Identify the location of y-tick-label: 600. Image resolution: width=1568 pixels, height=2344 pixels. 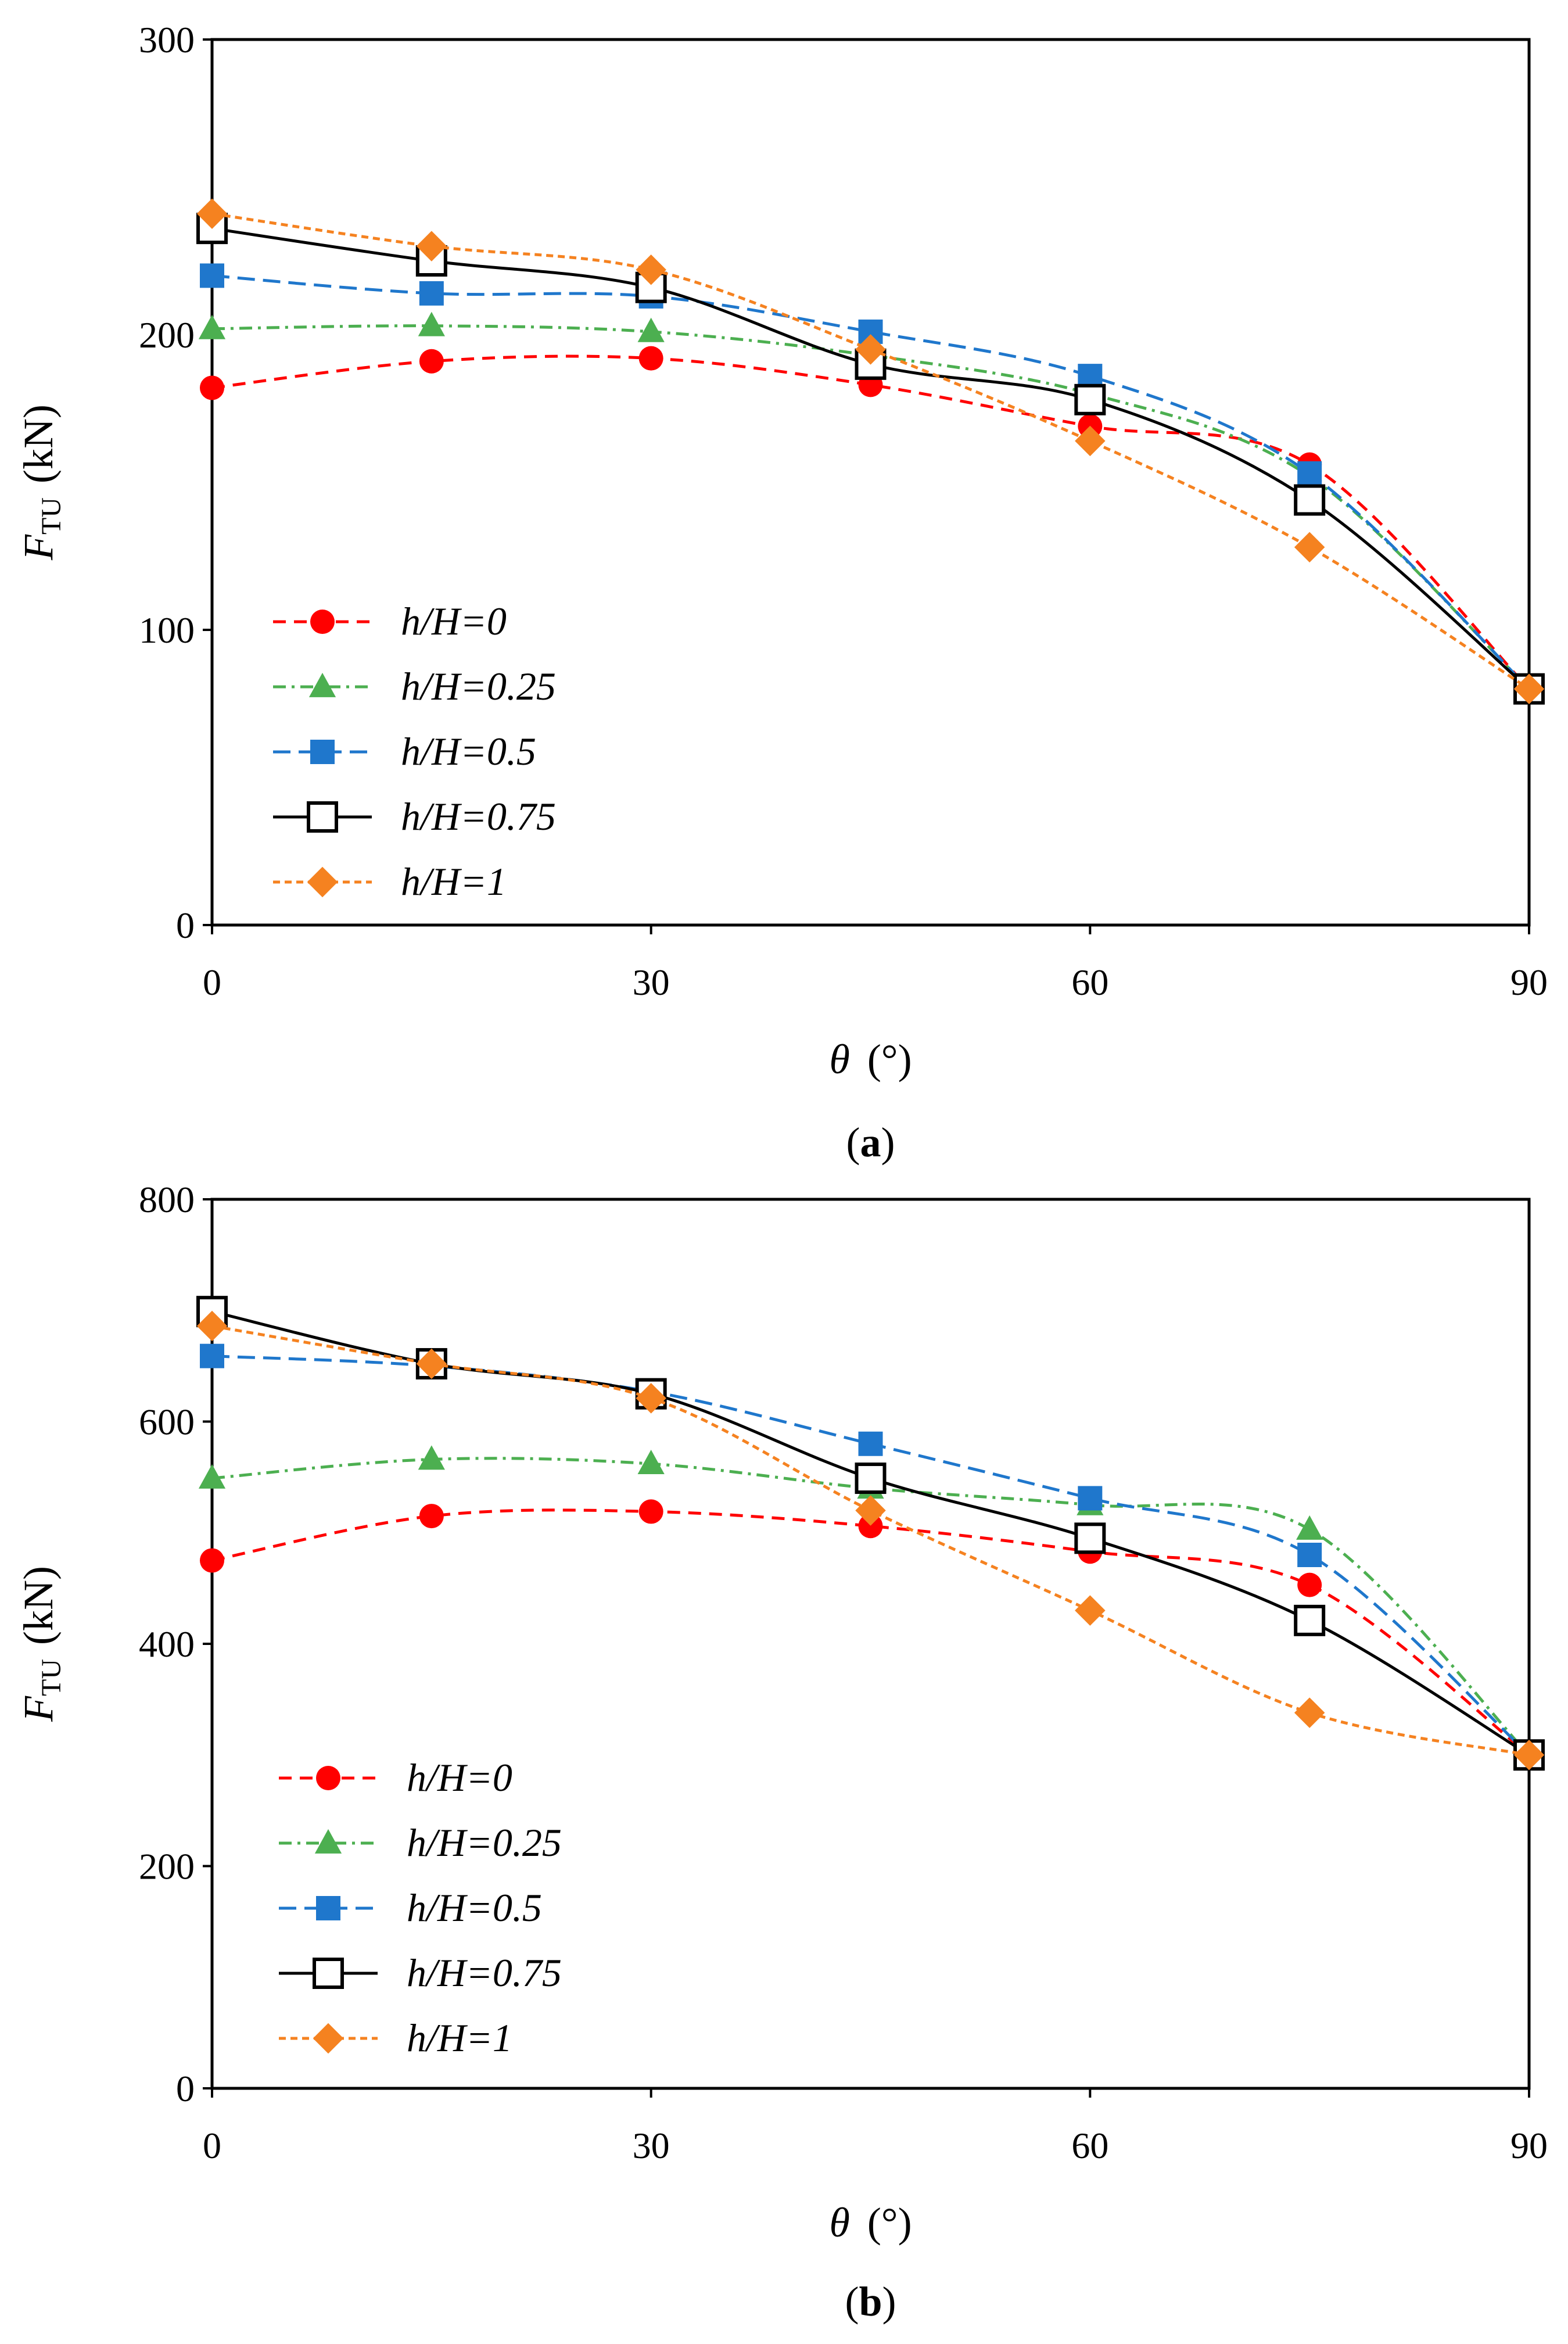
(167, 1422).